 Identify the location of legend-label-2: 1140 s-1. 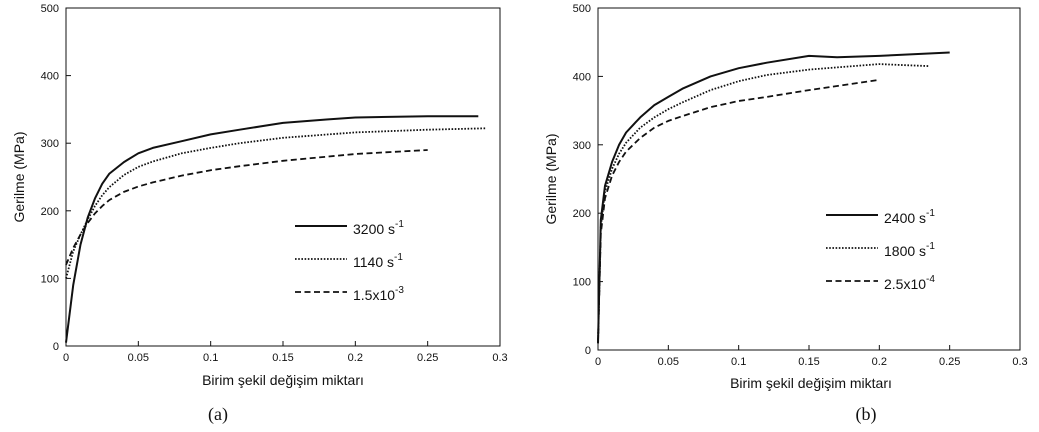
(378, 261).